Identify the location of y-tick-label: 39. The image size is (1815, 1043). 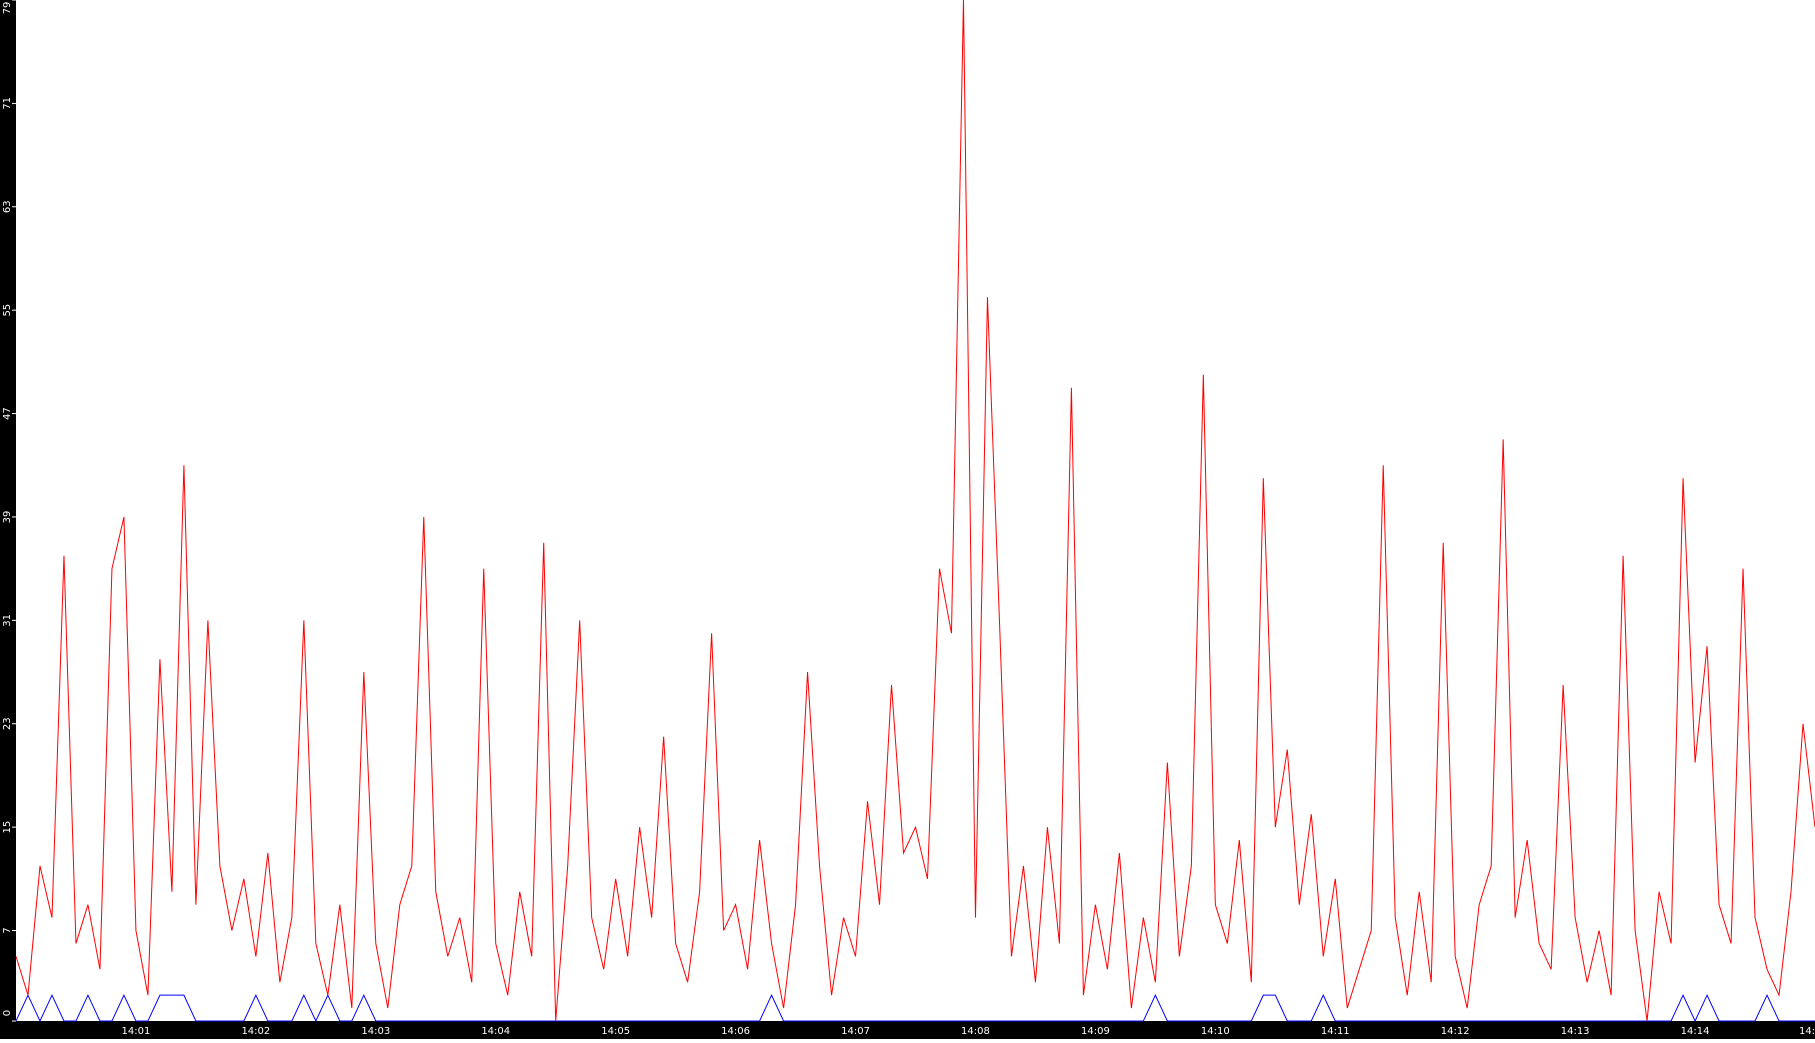
(7, 517).